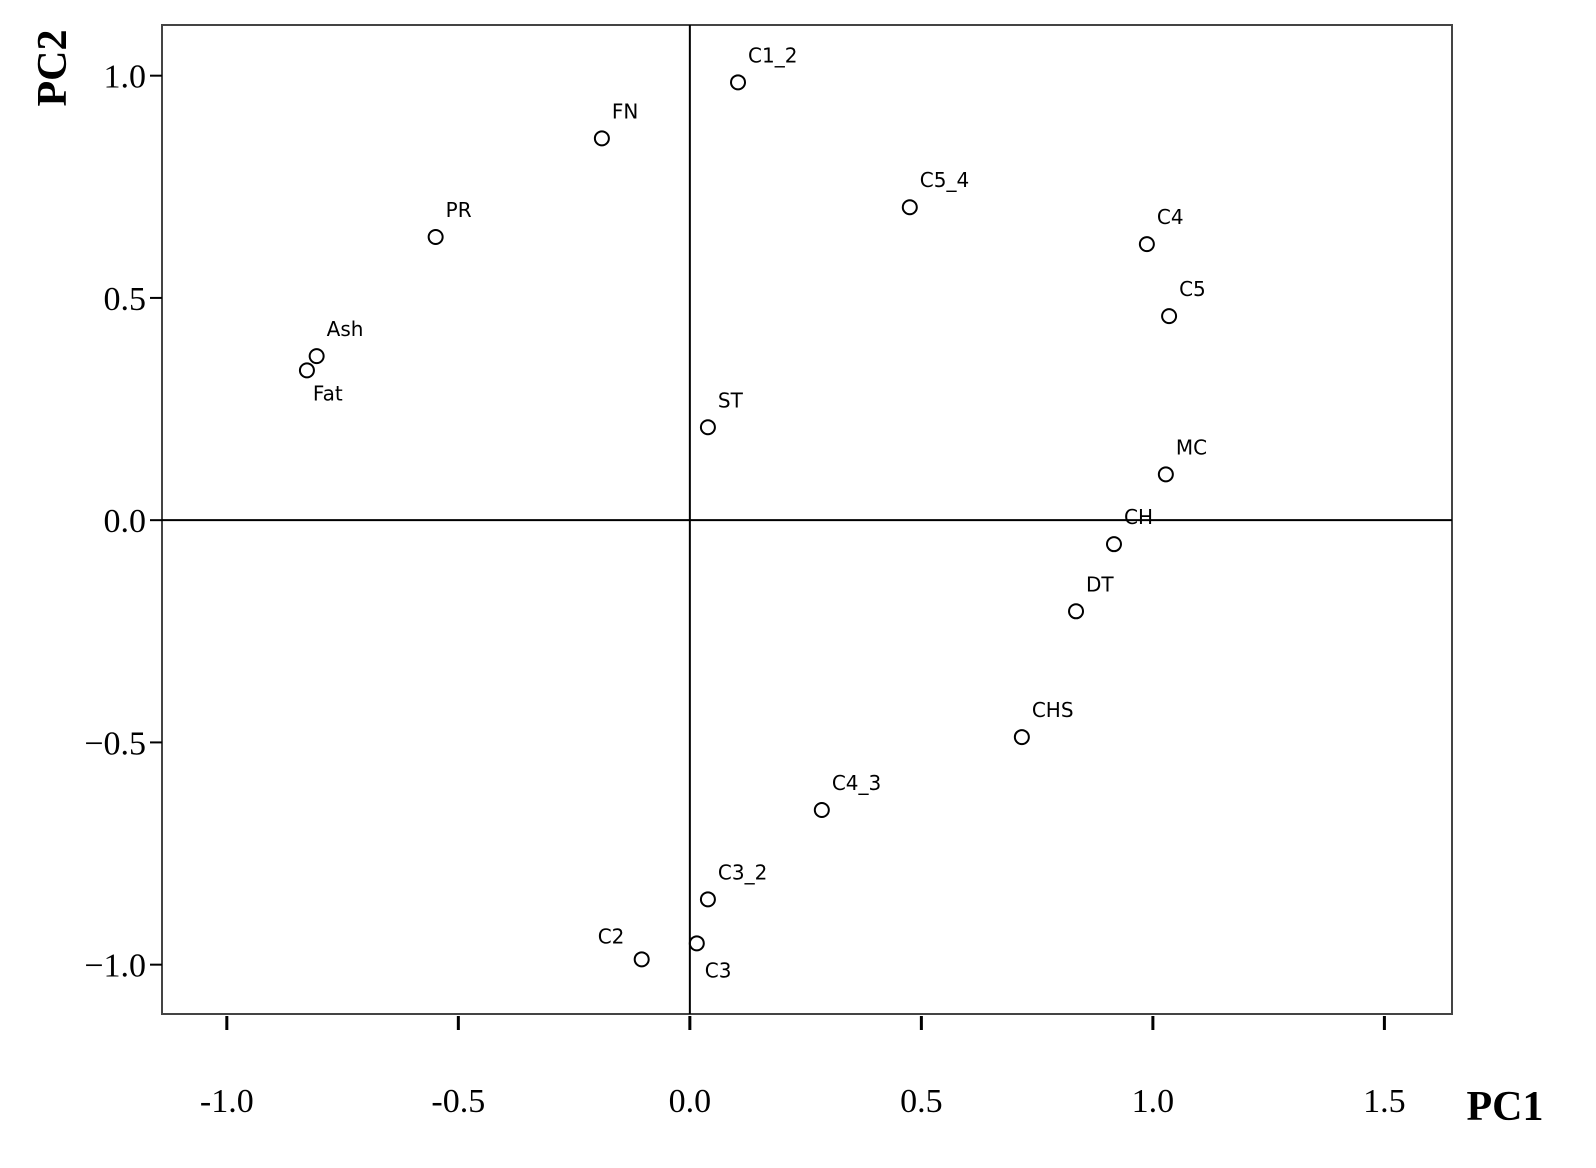 This screenshot has width=1596, height=1168. Describe the element at coordinates (856, 783) in the screenshot. I see `point-label: C4_3` at that location.